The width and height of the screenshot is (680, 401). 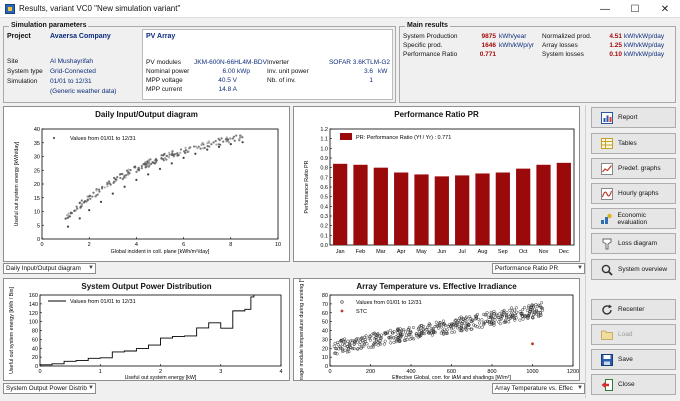 What do you see at coordinates (633, 309) in the screenshot?
I see `recenter-button: Recenter` at bounding box center [633, 309].